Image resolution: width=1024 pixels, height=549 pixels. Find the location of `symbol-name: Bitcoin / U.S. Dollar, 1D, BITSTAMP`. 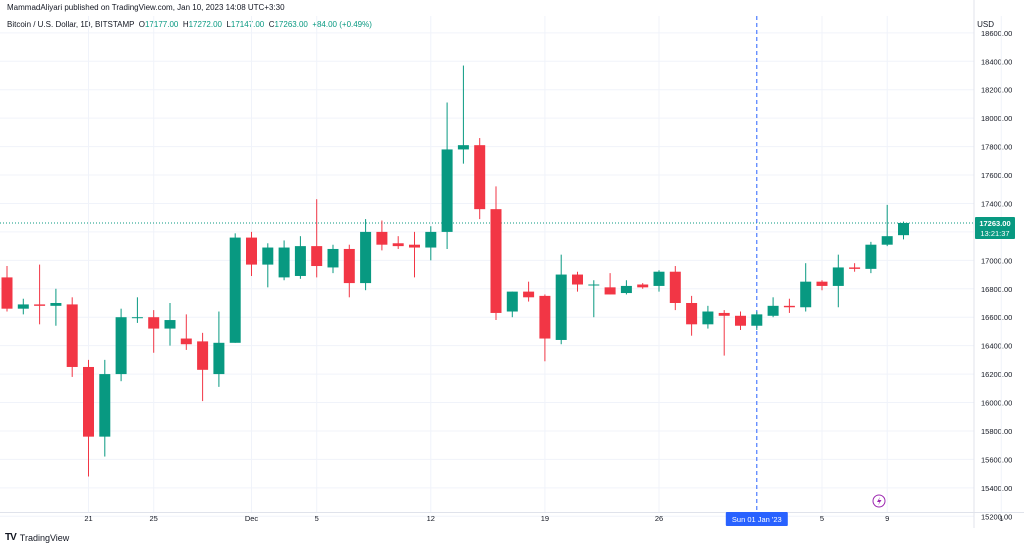

symbol-name: Bitcoin / U.S. Dollar, 1D, BITSTAMP is located at coordinates (71, 24).